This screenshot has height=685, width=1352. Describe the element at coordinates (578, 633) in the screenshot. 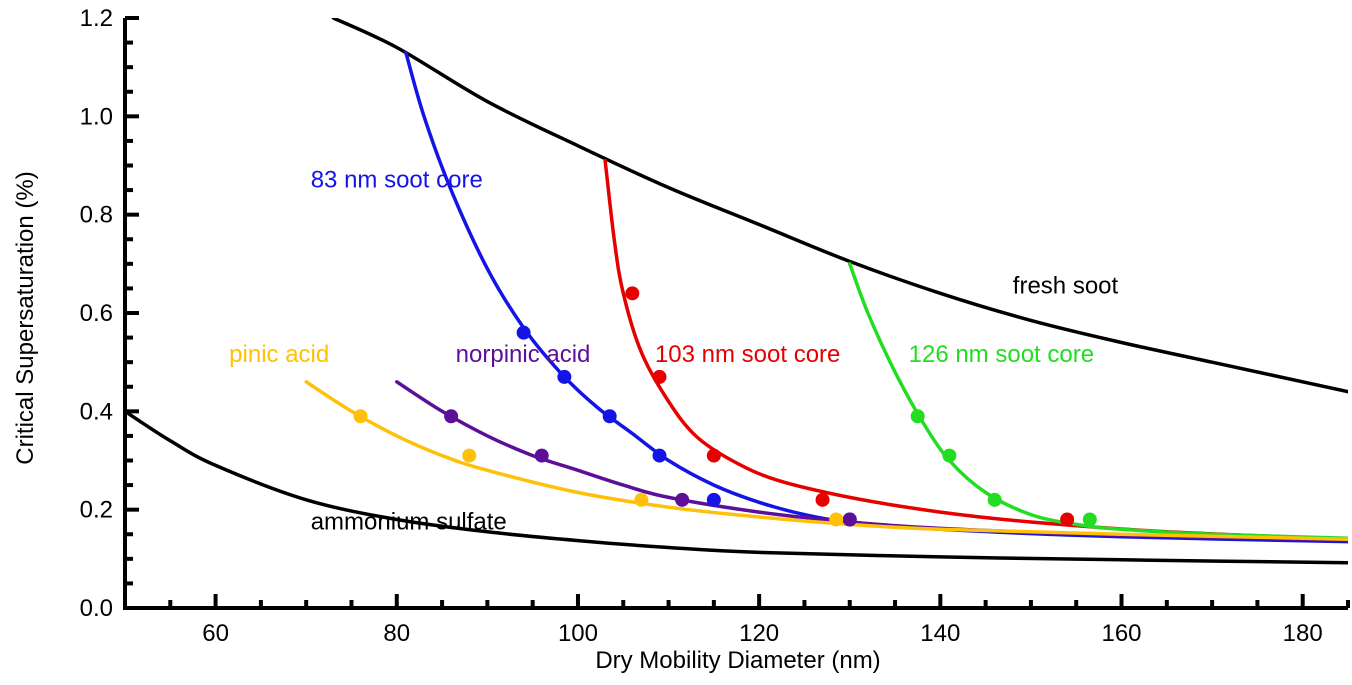

I see `x-tick-label: 100` at that location.